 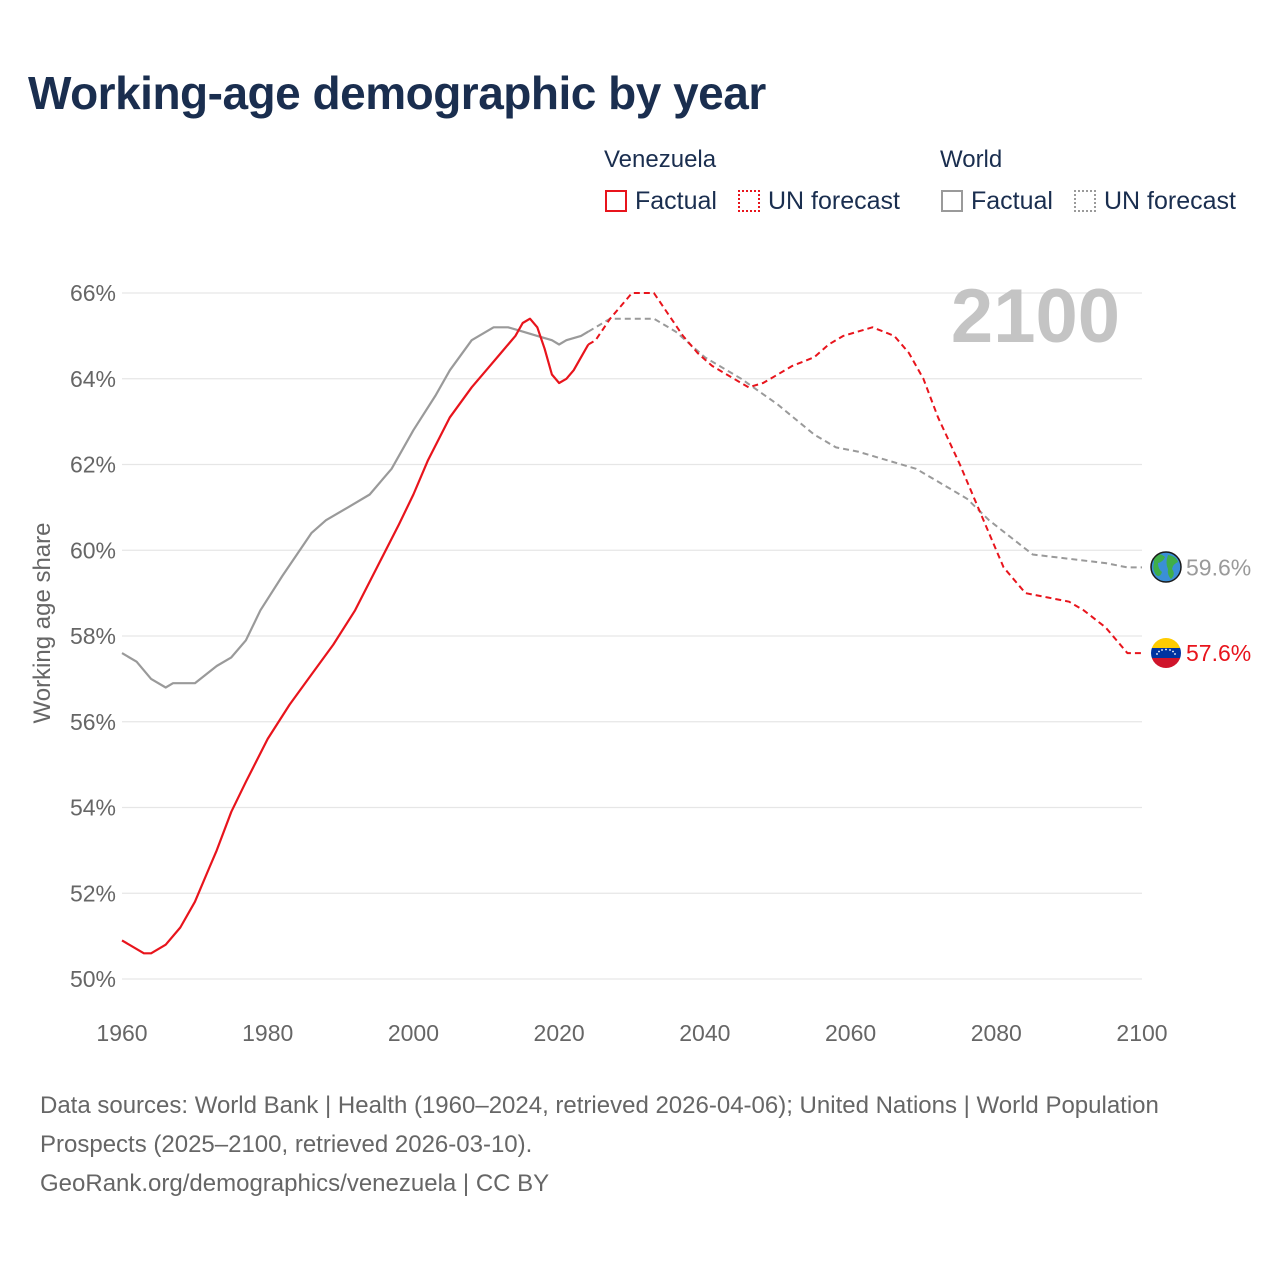 I want to click on y-tick-label: 52%, so click(x=93, y=893).